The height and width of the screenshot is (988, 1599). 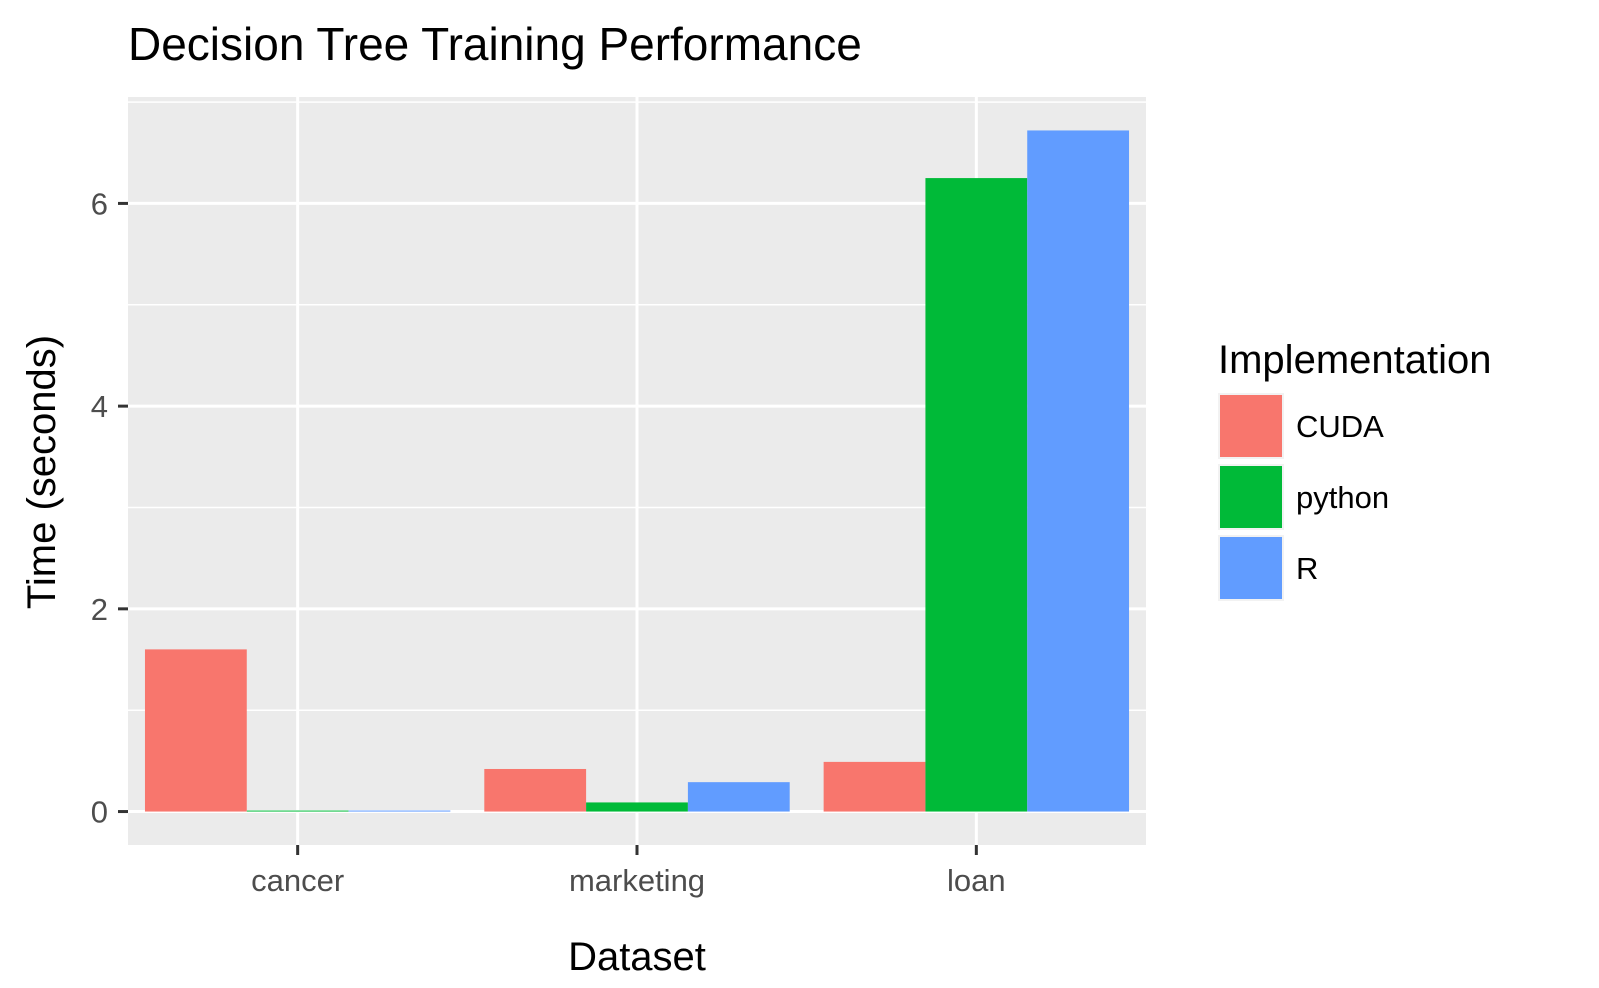 I want to click on legend-label-python: python, so click(x=1342, y=497).